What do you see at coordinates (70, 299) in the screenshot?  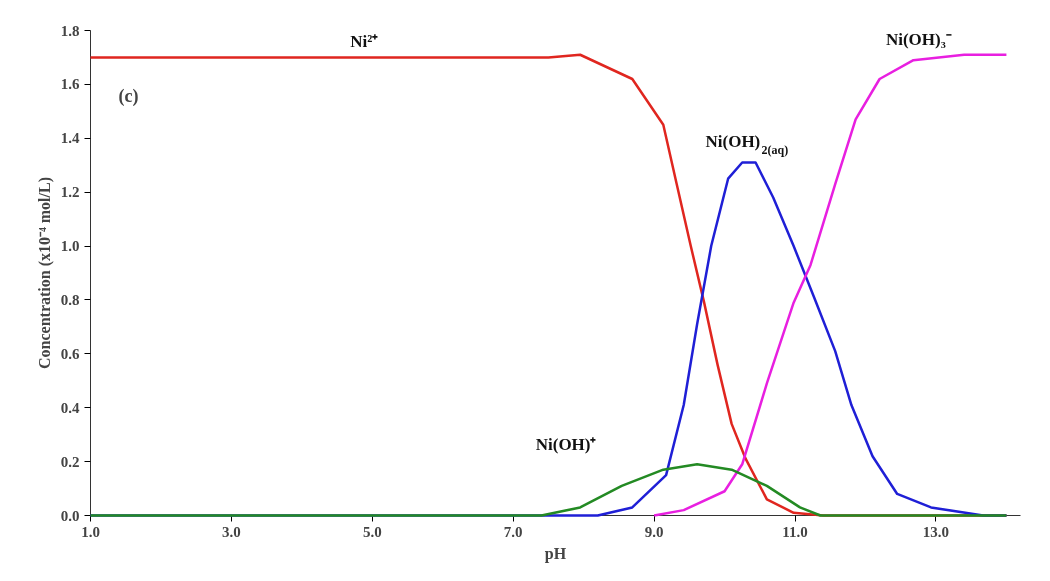 I see `y-tick-label: 0.8` at bounding box center [70, 299].